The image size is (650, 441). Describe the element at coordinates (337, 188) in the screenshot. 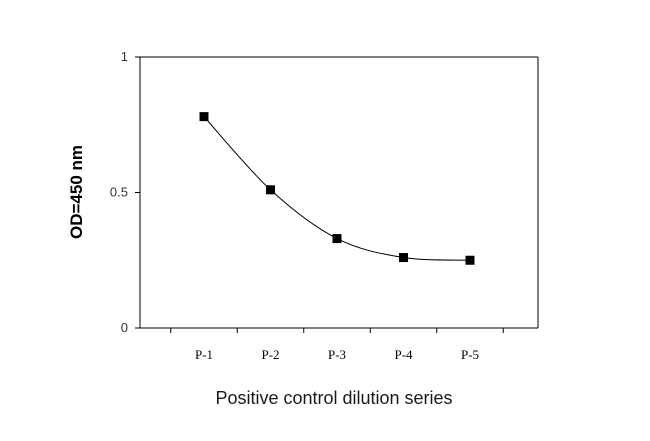

I see `series-markers` at that location.